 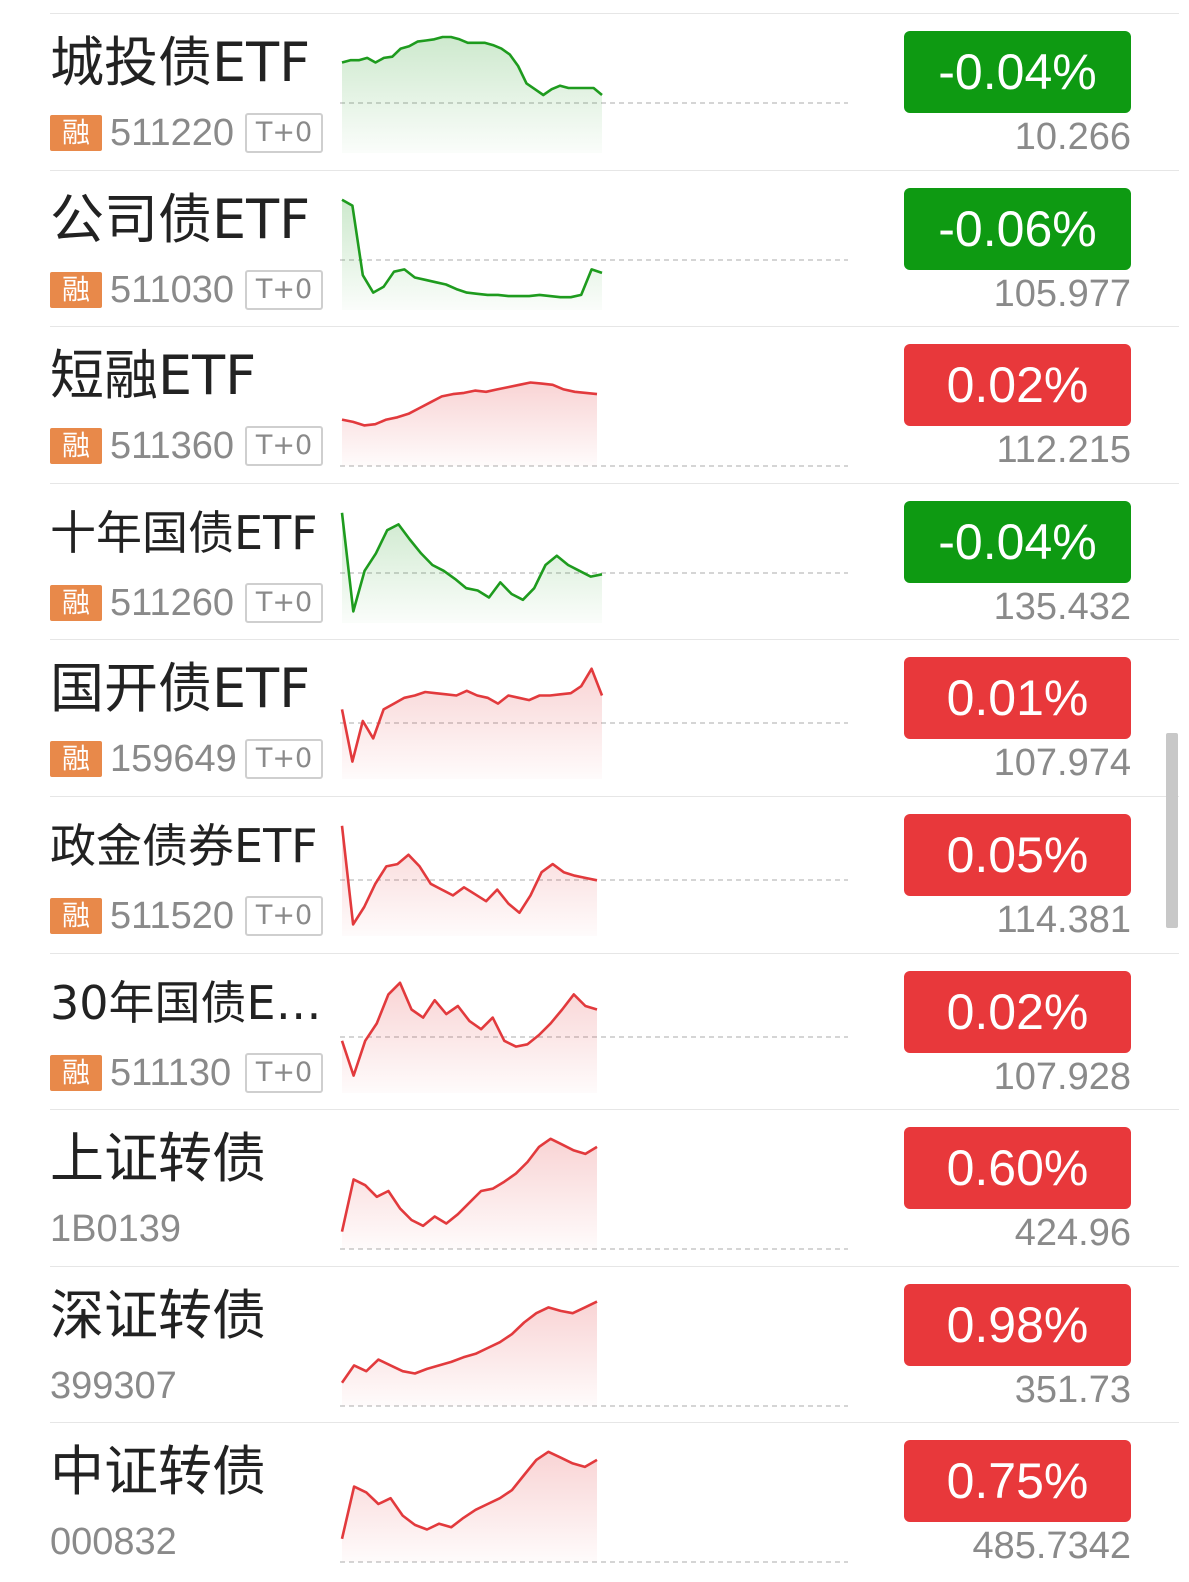 What do you see at coordinates (184, 532) in the screenshot?
I see `security-name: 十年国债ETF` at bounding box center [184, 532].